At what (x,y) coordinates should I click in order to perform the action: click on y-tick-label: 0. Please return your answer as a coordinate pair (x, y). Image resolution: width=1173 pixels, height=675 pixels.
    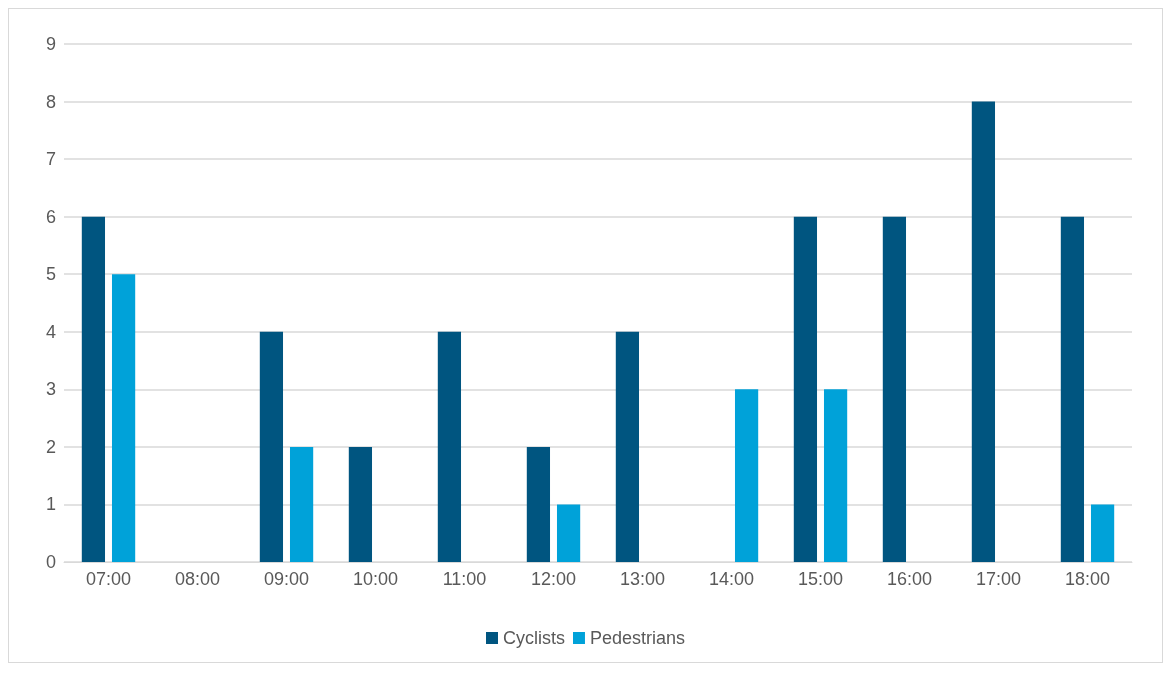
    Looking at the image, I should click on (50, 562).